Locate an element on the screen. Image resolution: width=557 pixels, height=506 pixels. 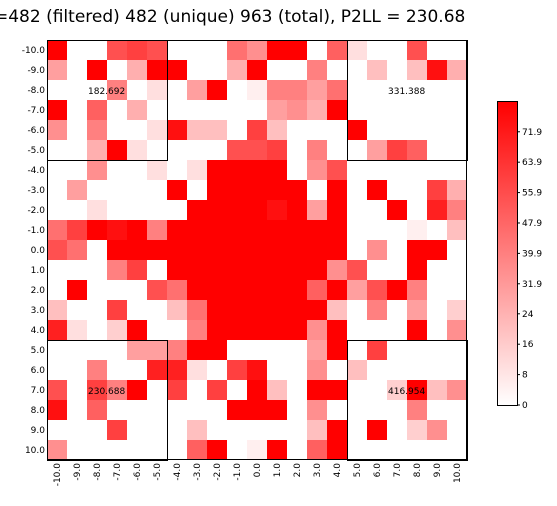
y-tick-label: -8.0 is located at coordinates (36, 91).